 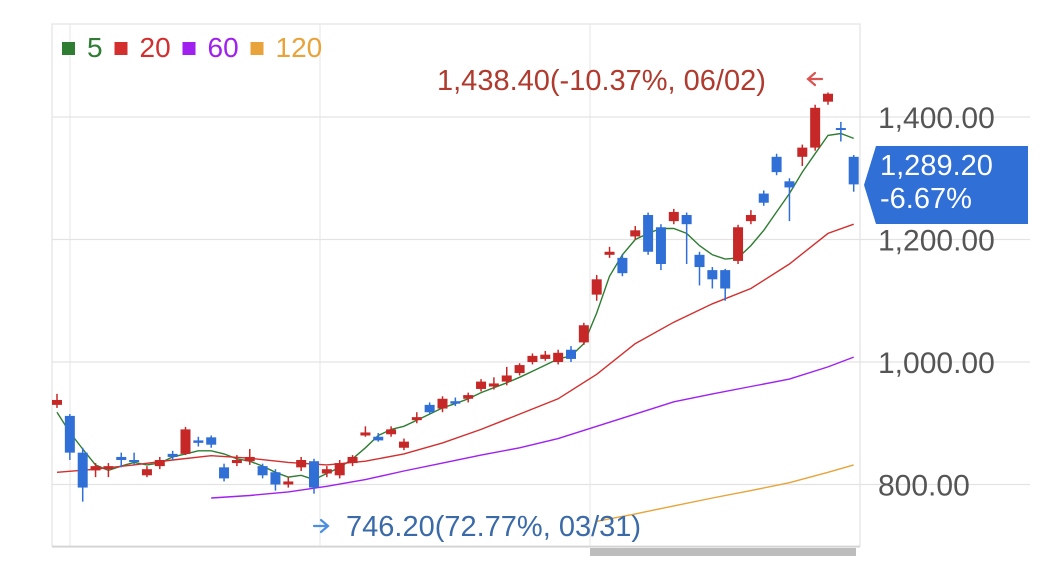 I want to click on legend-label-120: 120, so click(x=299, y=47).